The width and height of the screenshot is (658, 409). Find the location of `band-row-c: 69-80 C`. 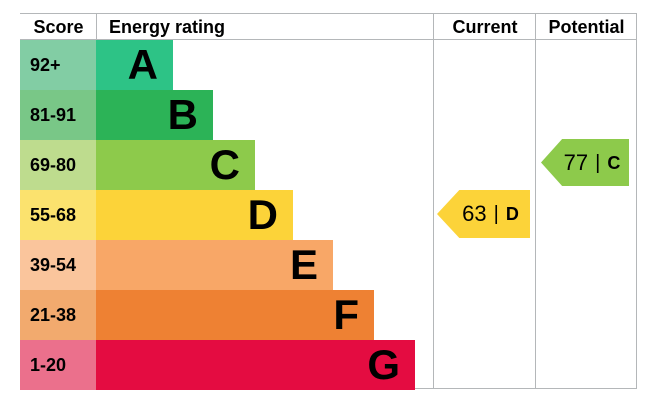

band-row-c: 69-80 C is located at coordinates (328, 165).